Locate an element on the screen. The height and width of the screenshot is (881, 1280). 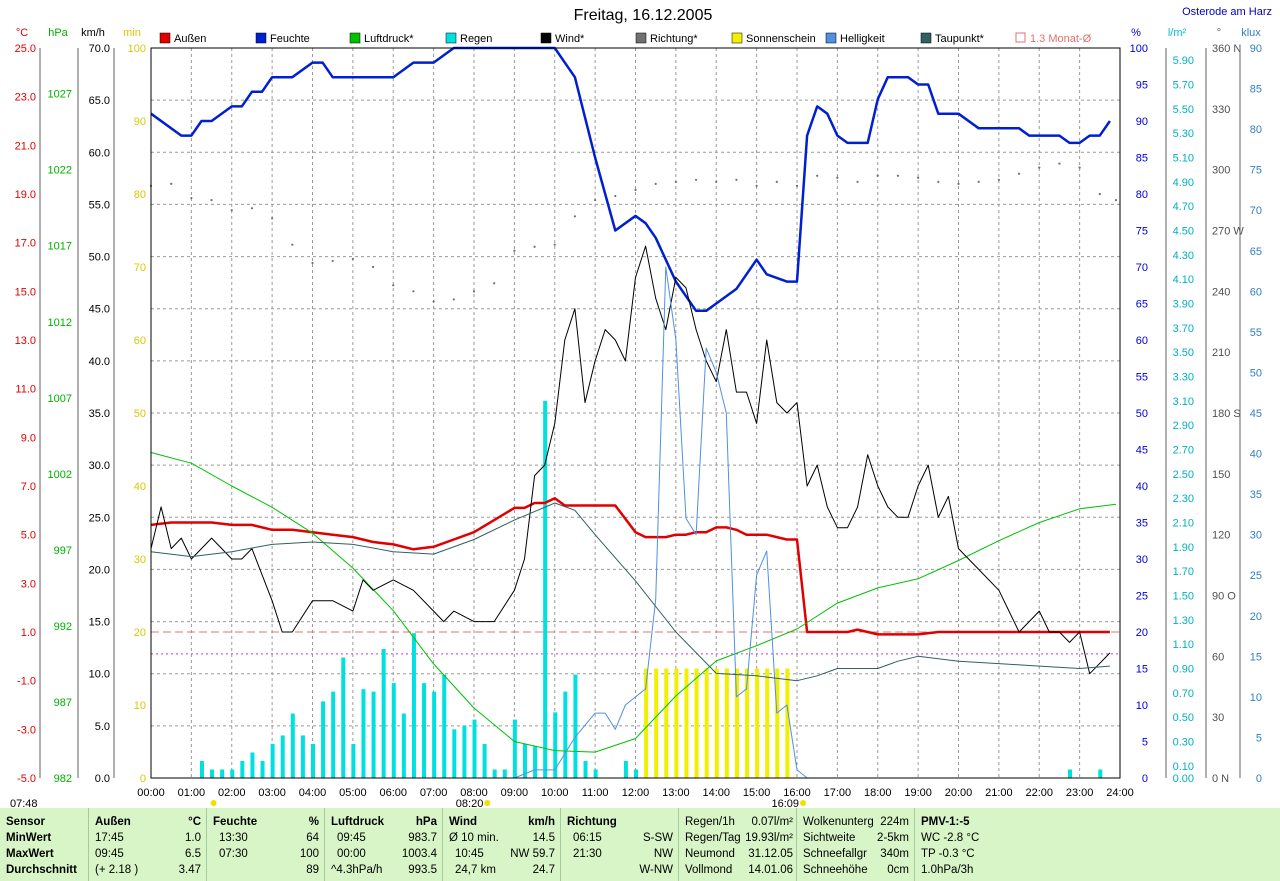
max-row-label: MaxWert is located at coordinates (30, 854).